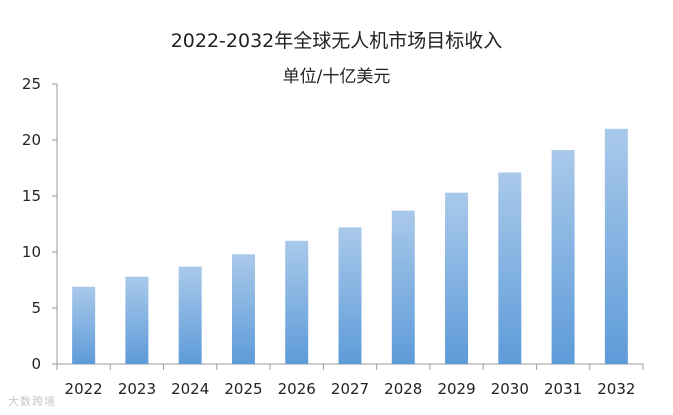 This screenshot has height=415, width=673. What do you see at coordinates (336, 77) in the screenshot?
I see `chart-subtitle: 单位/十亿美元` at bounding box center [336, 77].